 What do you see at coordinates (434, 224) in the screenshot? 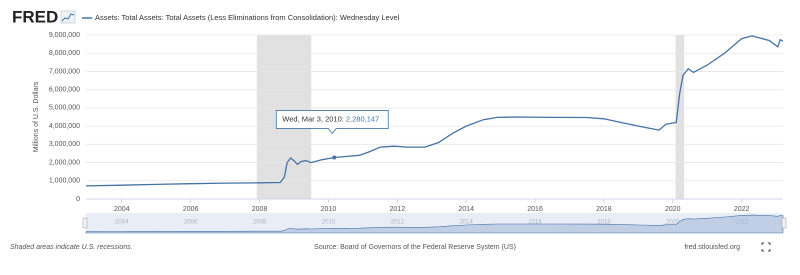
I see `navigator-area` at bounding box center [434, 224].